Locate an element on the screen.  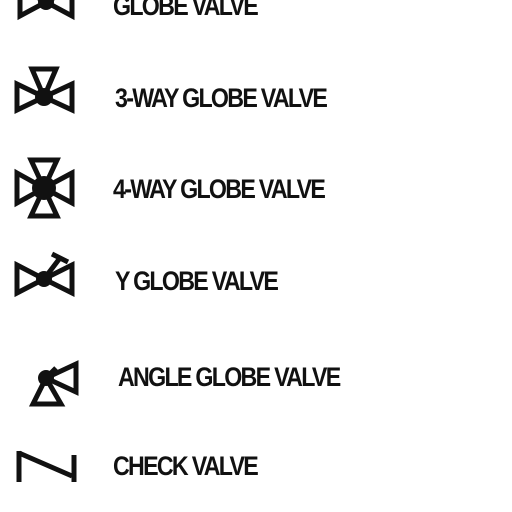
y-globe-valve-icon is located at coordinates (44, 274).